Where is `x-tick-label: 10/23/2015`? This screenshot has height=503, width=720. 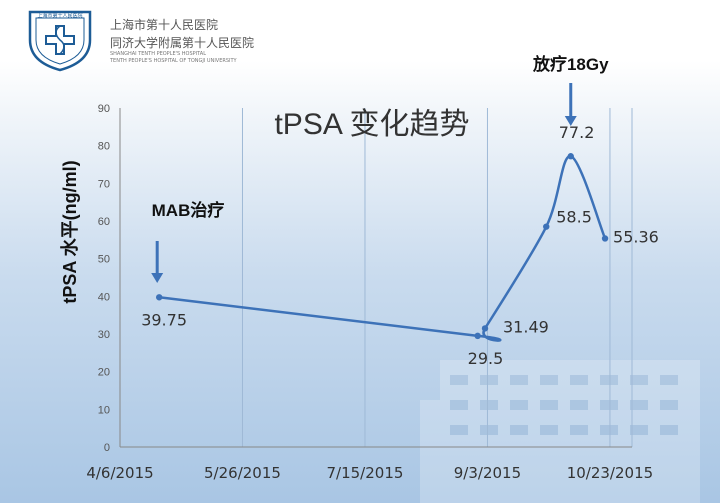
x-tick-label: 10/23/2015 is located at coordinates (610, 473).